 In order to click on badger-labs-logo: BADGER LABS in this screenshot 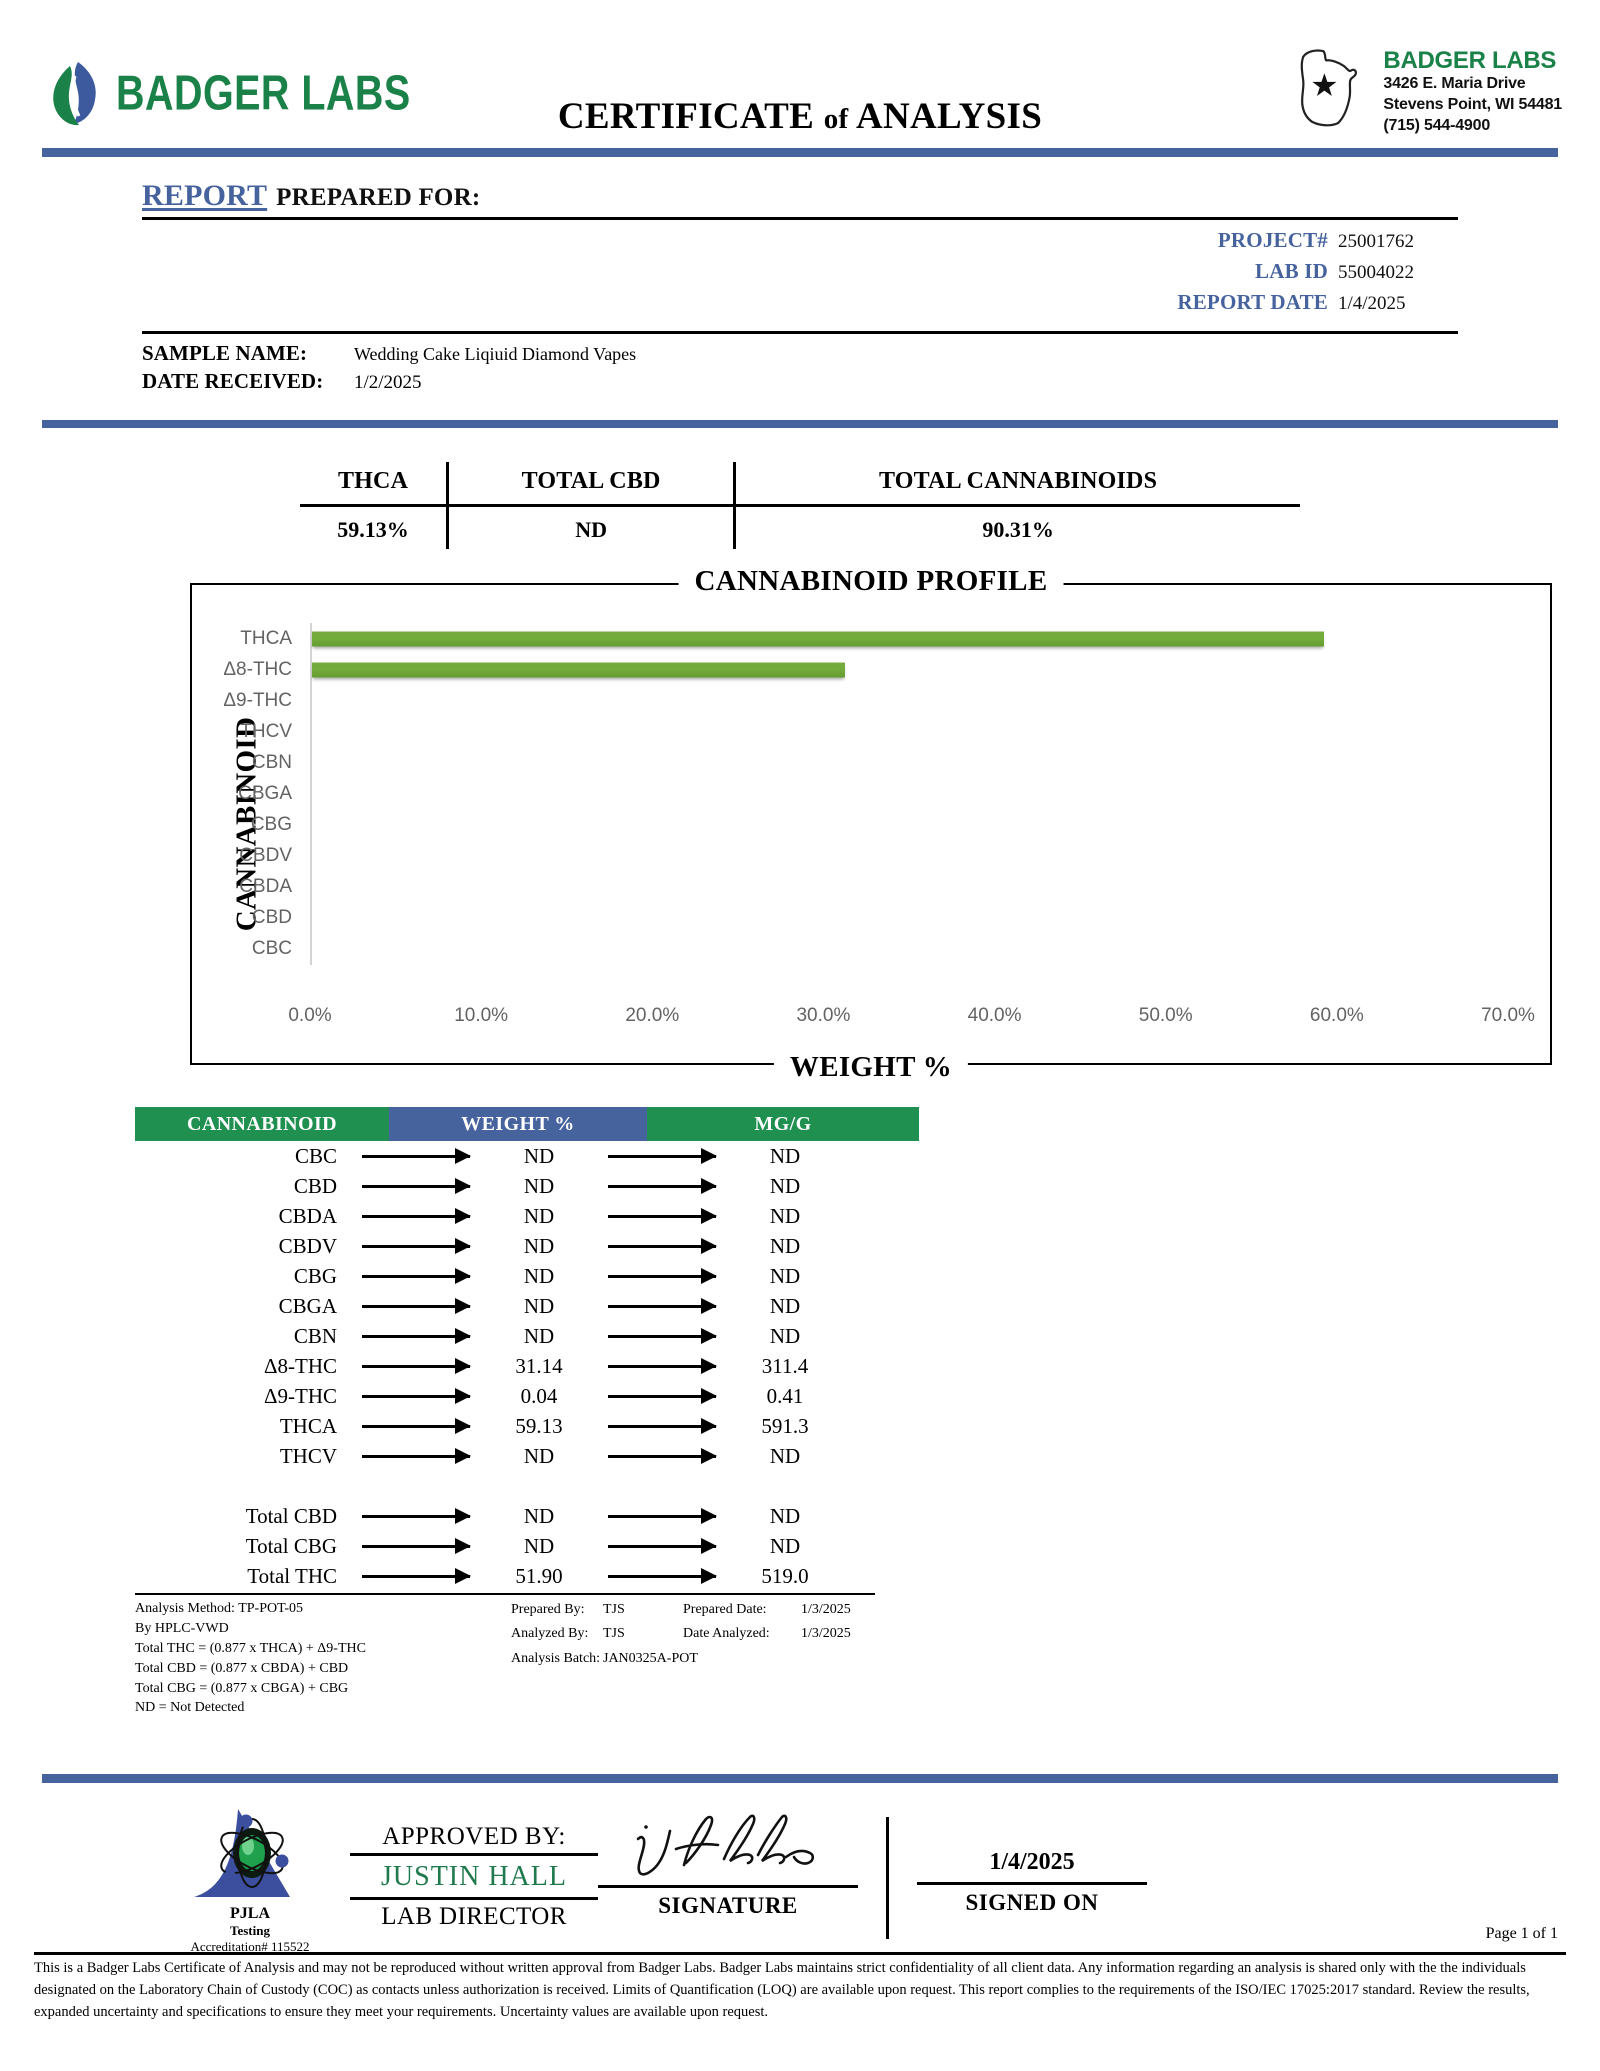, I will do `click(239, 93)`.